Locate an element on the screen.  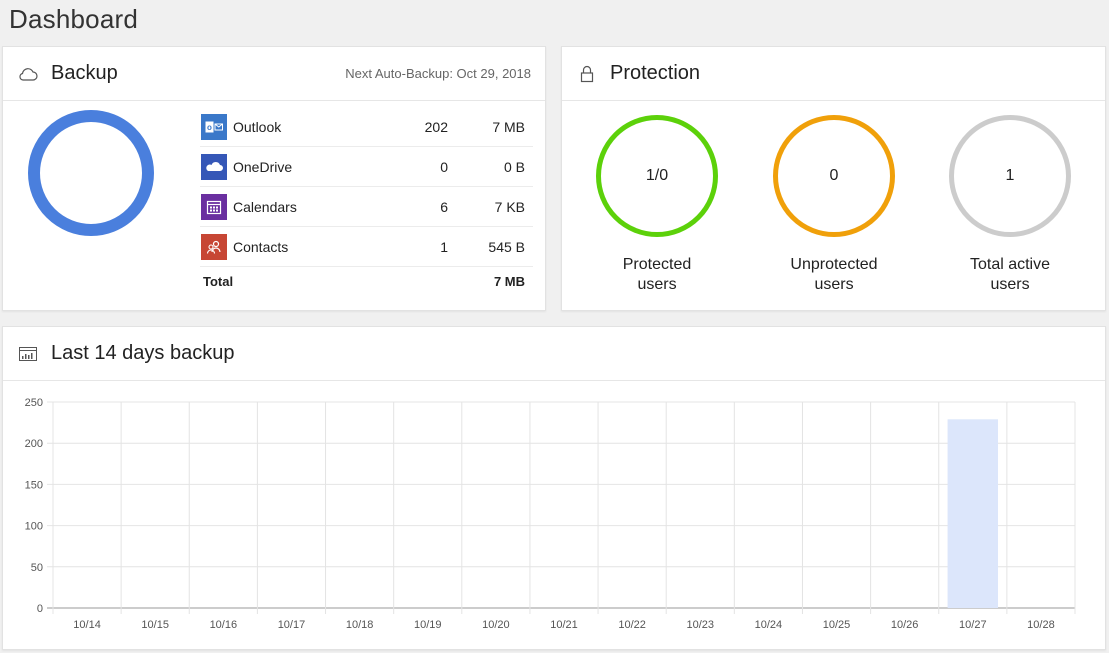
backup-total-label: Total is located at coordinates (218, 281).